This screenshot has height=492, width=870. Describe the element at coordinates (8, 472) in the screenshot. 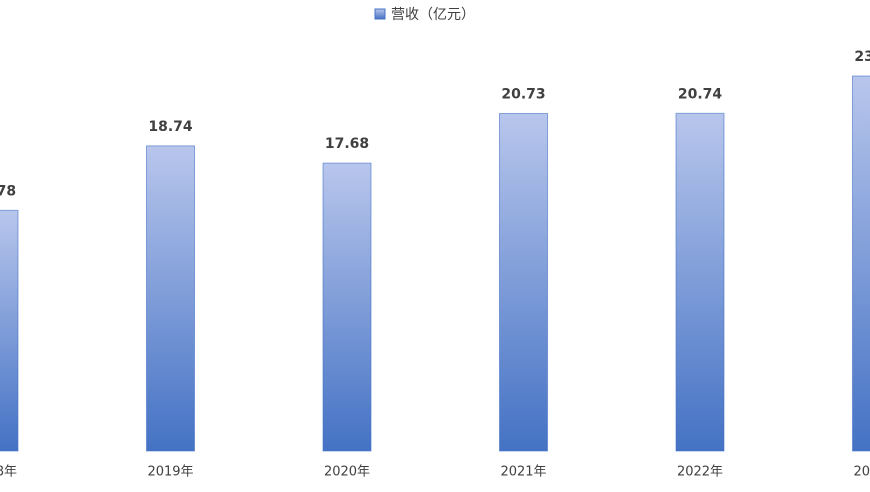

I see `x-tick-label: 2018年` at that location.